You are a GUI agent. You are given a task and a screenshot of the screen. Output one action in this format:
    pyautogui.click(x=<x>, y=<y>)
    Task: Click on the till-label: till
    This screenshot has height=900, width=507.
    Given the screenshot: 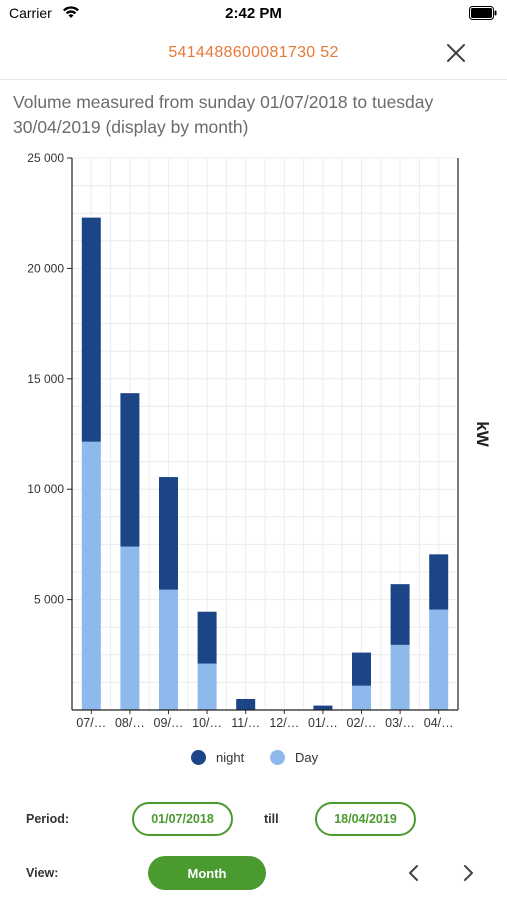 What is the action you would take?
    pyautogui.click(x=271, y=819)
    